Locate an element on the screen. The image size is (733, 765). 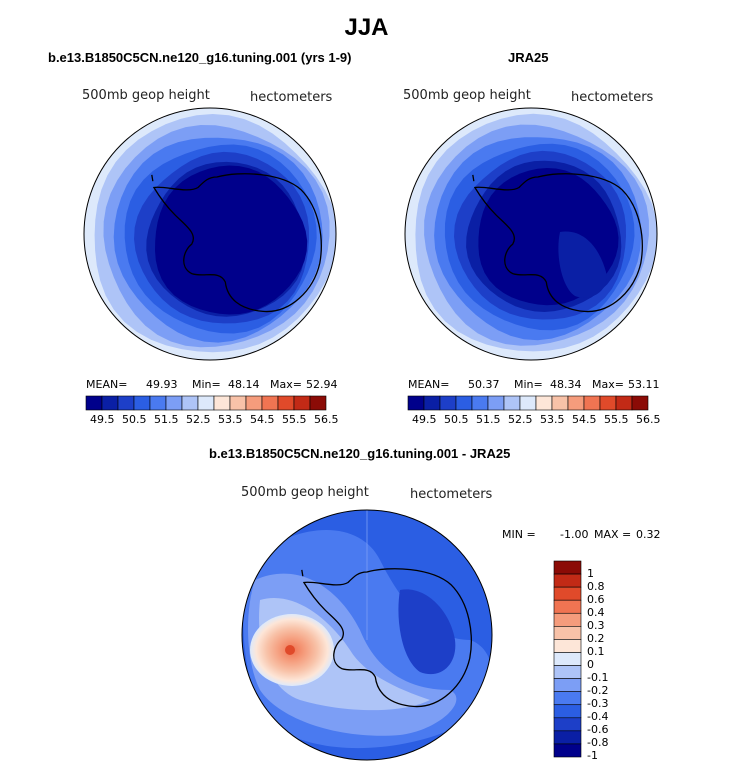
panel3-colorbar-tick: -0.4 is located at coordinates (598, 717).